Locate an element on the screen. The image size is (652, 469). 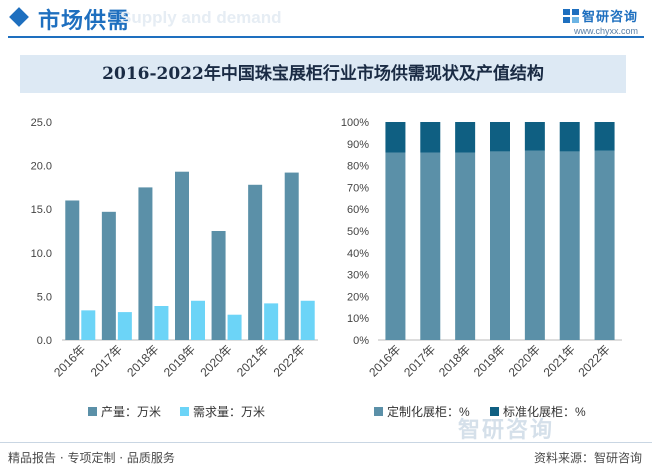
diamond-icon is located at coordinates (19, 17).